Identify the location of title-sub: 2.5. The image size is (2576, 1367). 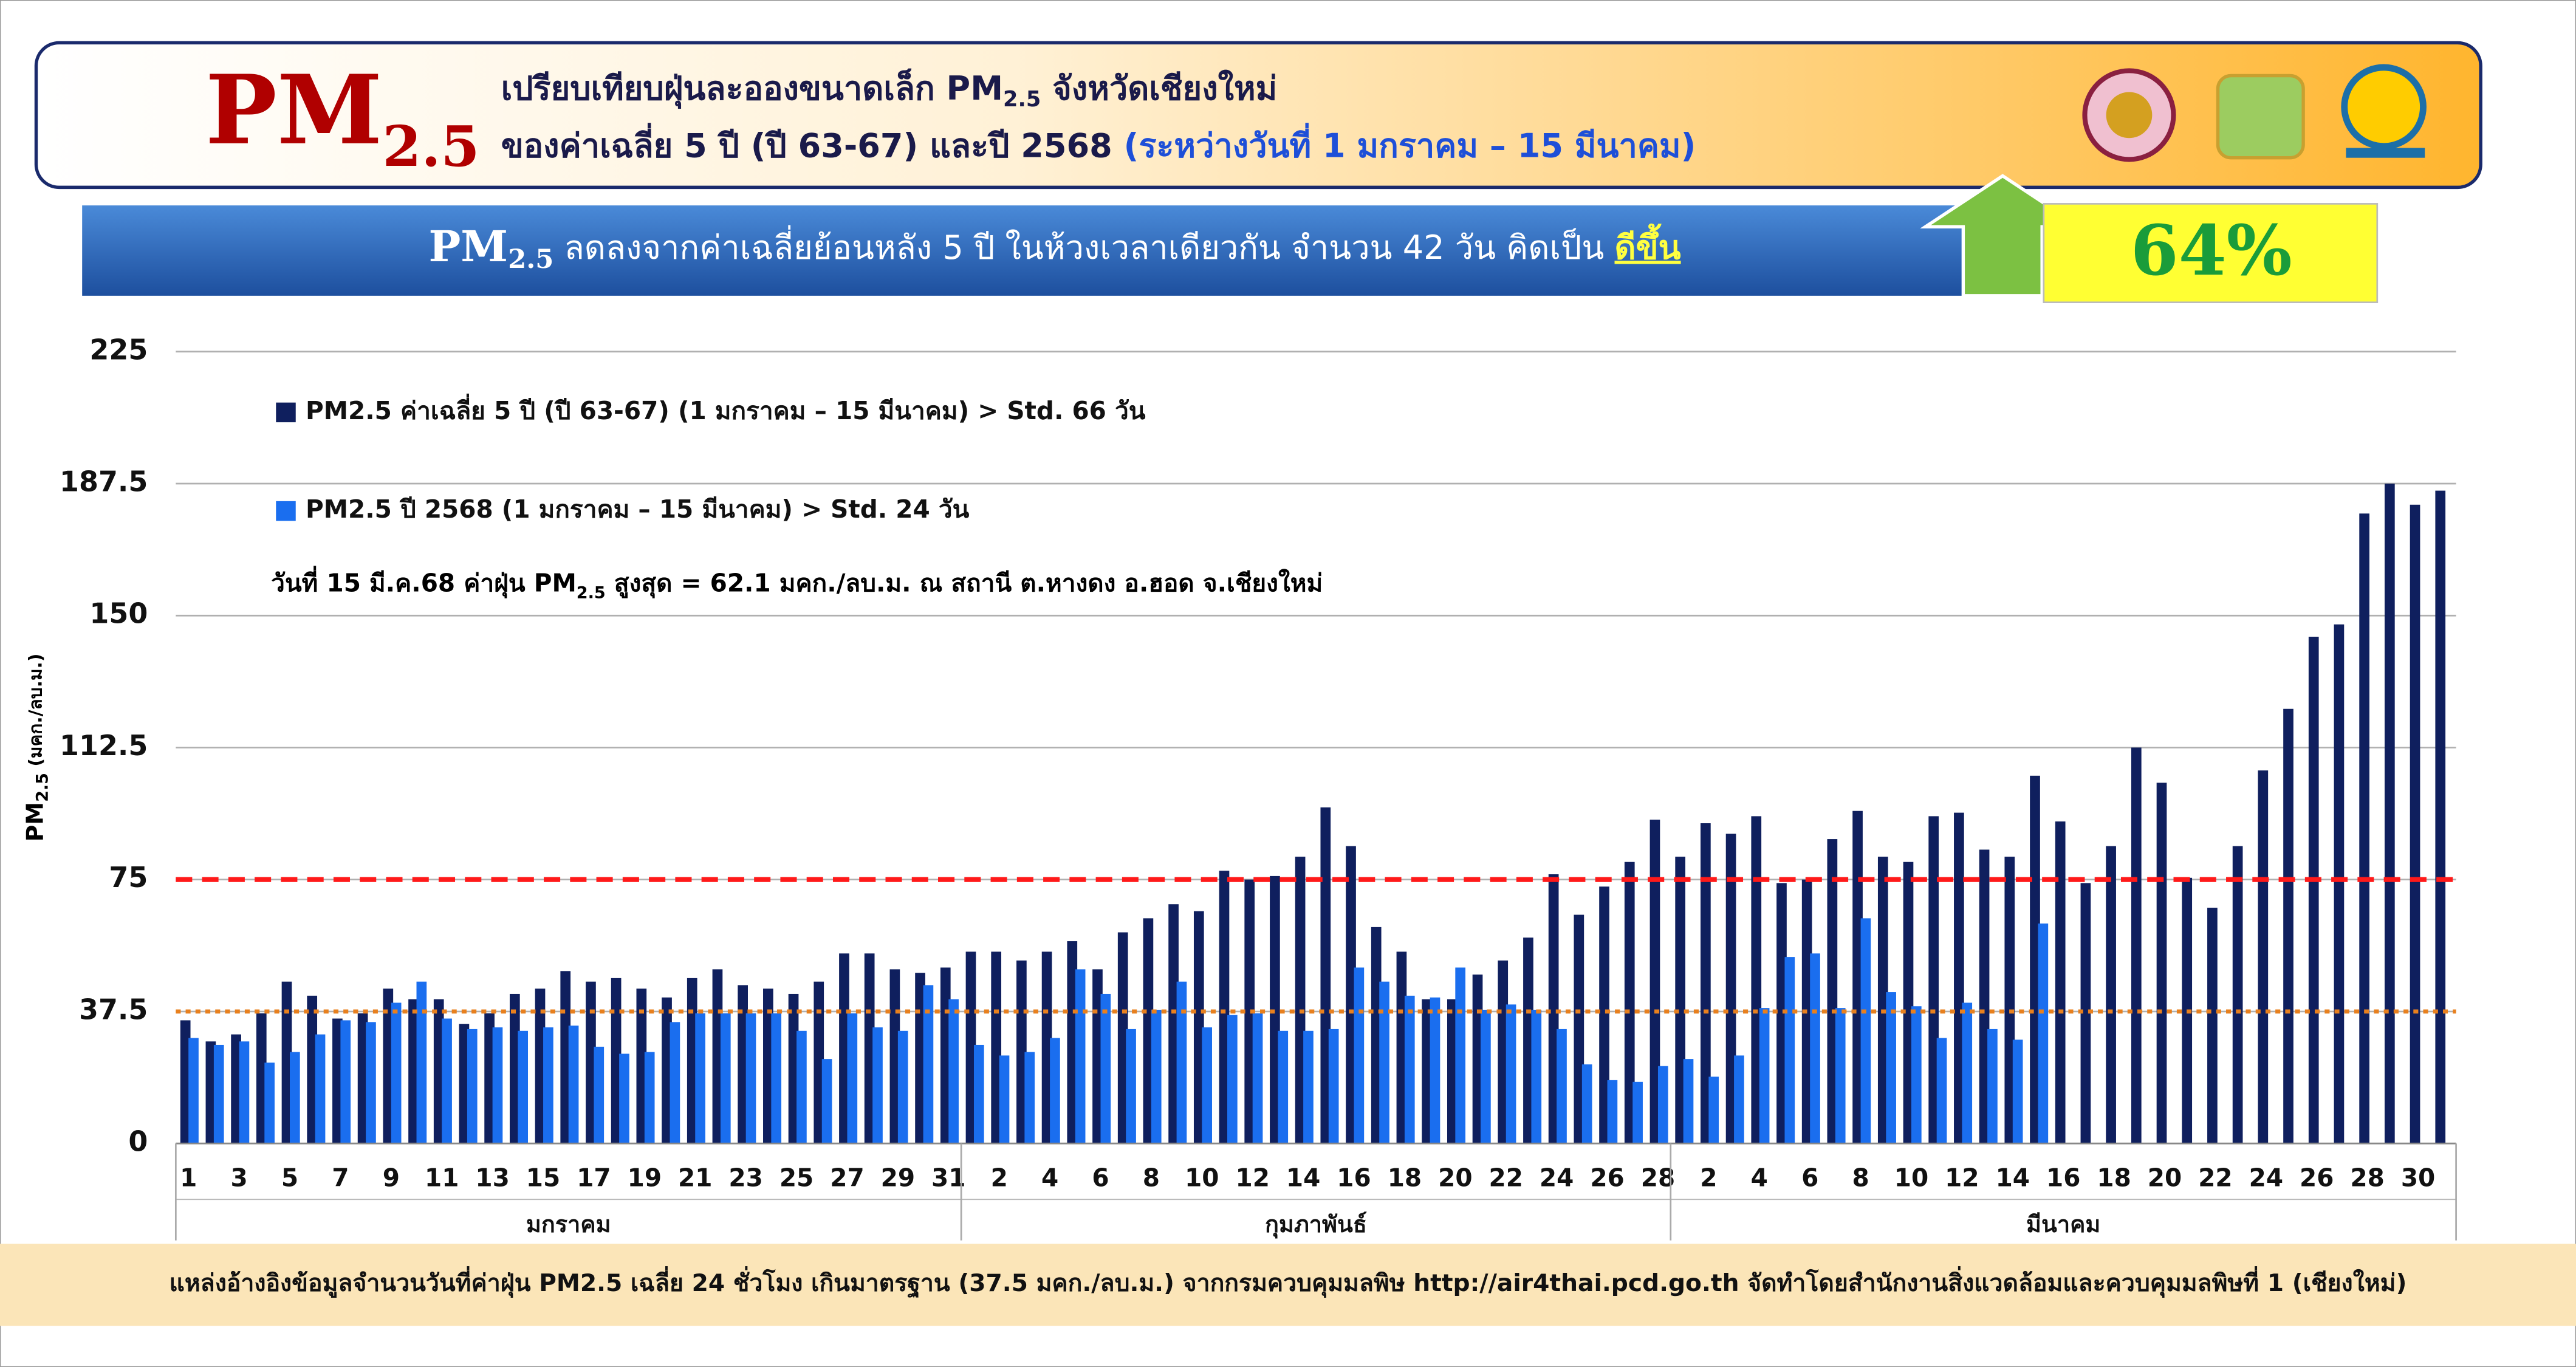
(1022, 99).